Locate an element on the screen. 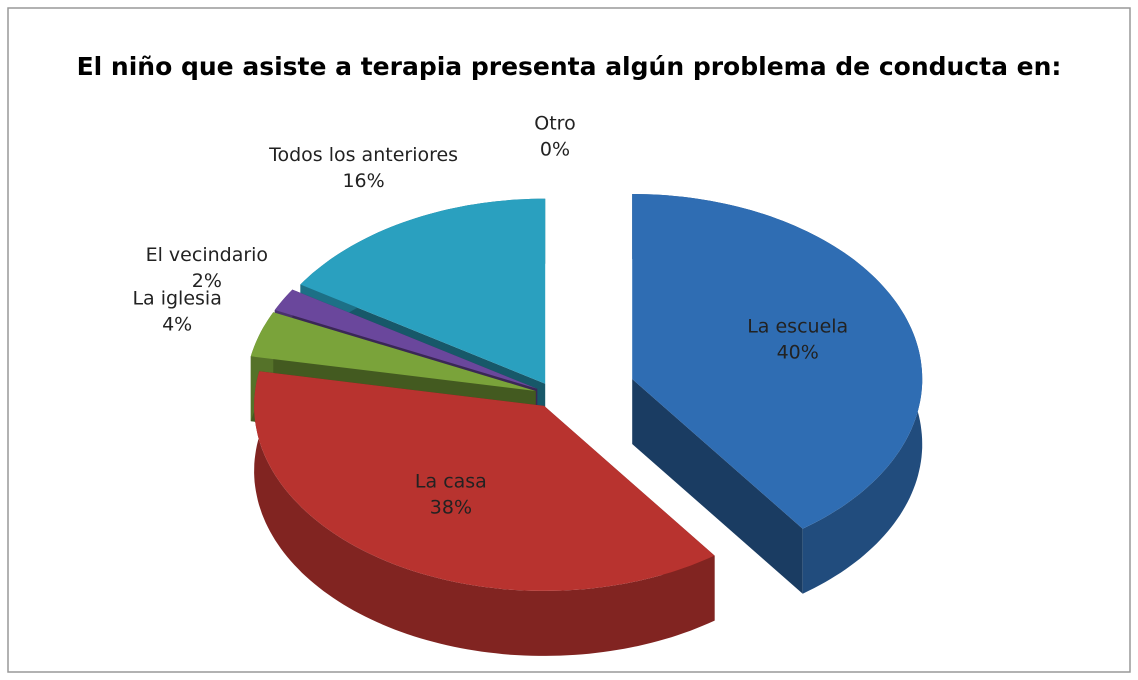 Image resolution: width=1138 pixels, height=680 pixels. slice-category: Todos los anteriores is located at coordinates (363, 155).